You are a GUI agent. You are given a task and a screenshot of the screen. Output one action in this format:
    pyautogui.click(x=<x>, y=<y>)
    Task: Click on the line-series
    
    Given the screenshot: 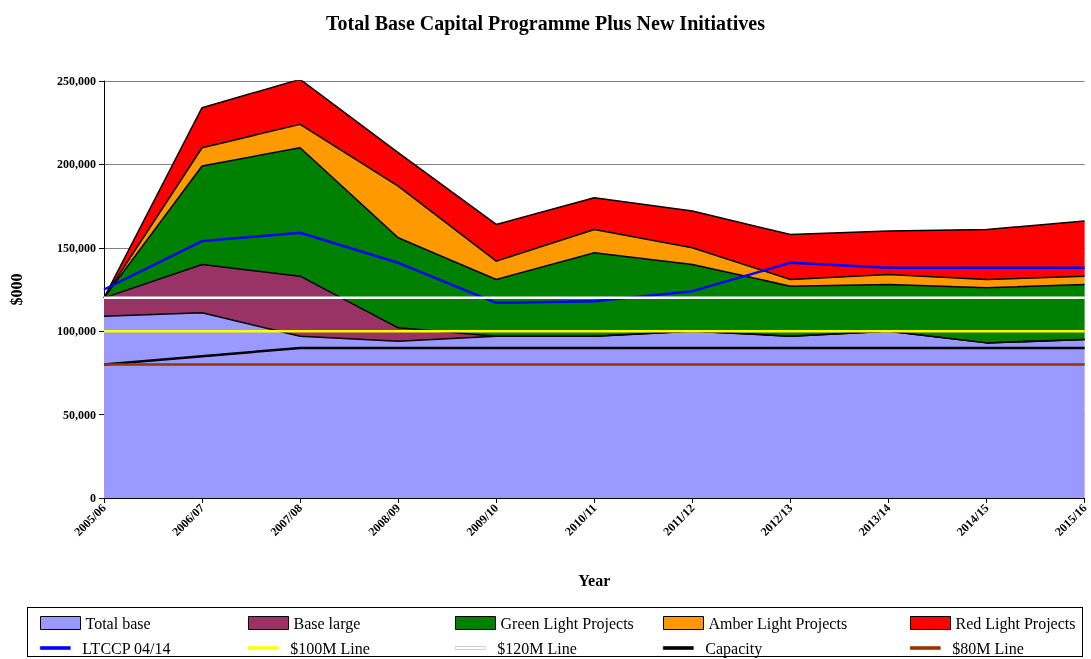 What is the action you would take?
    pyautogui.click(x=594, y=268)
    